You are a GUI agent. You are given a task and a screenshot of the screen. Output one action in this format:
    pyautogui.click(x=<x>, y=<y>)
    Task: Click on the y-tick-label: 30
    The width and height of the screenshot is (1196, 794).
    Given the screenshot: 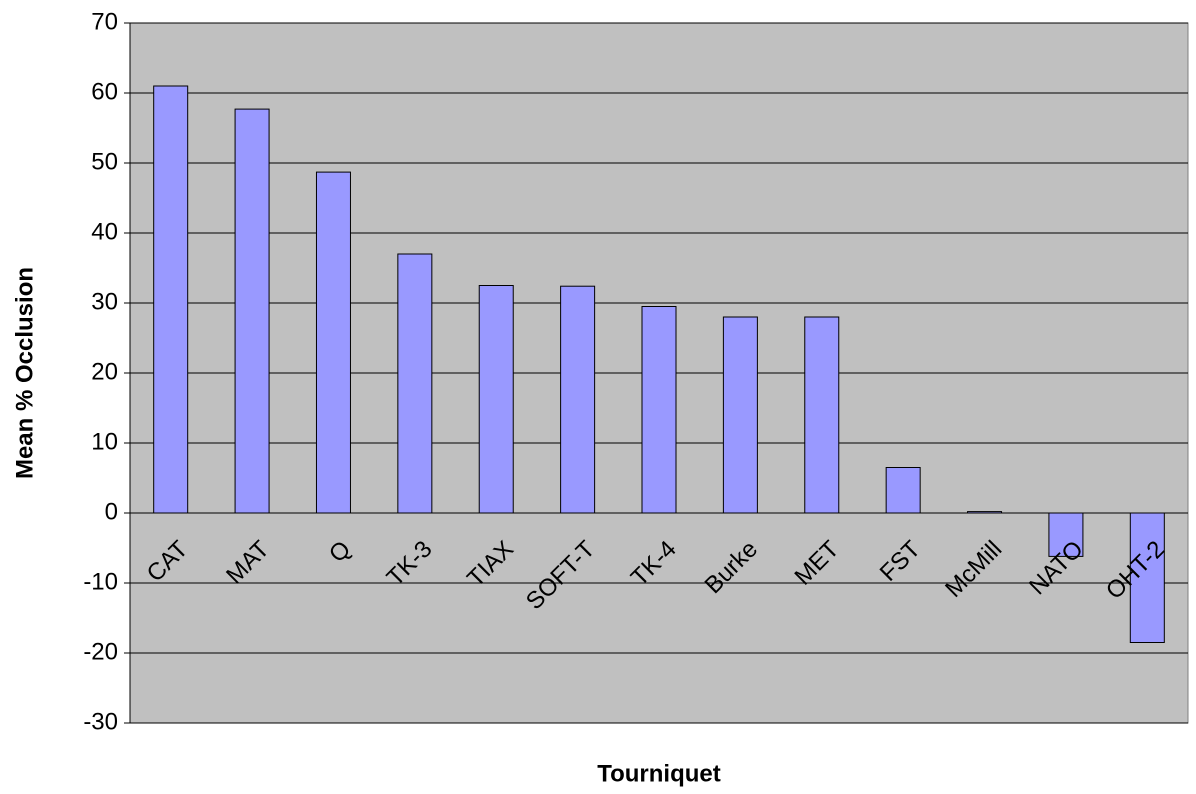 What is the action you would take?
    pyautogui.click(x=104, y=301)
    